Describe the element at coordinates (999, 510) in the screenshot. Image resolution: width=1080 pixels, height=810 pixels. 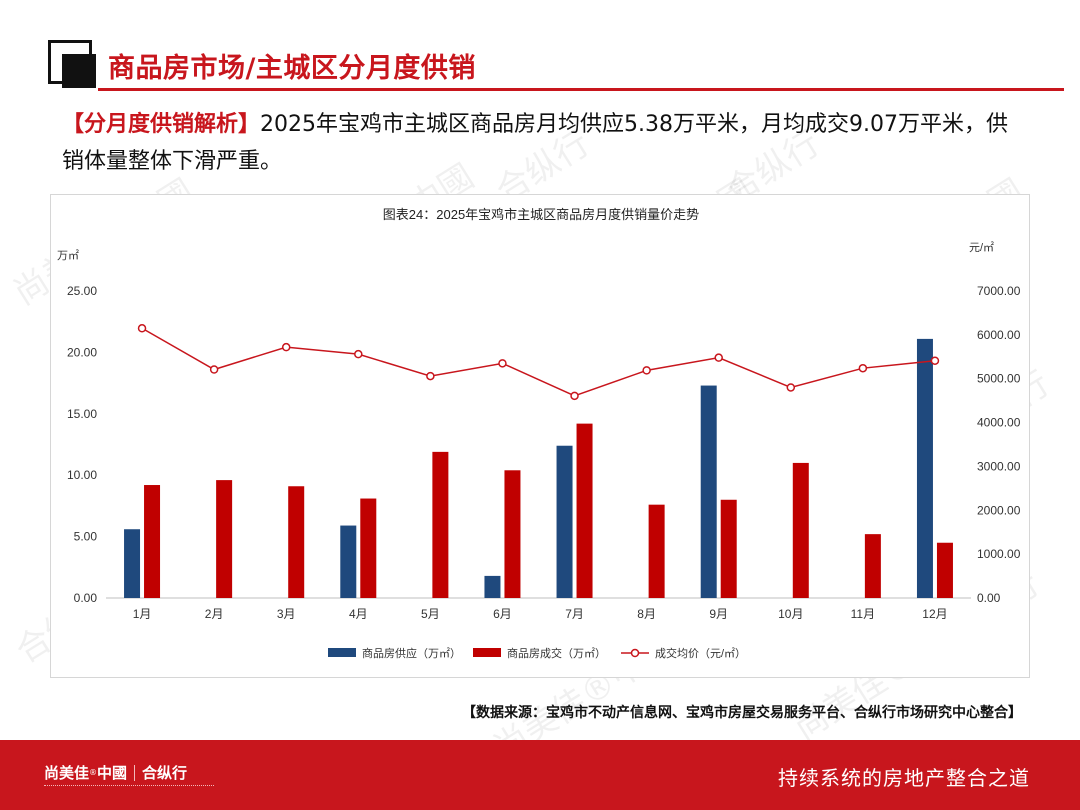
I see `y-right-tick-label: 2000.00` at that location.